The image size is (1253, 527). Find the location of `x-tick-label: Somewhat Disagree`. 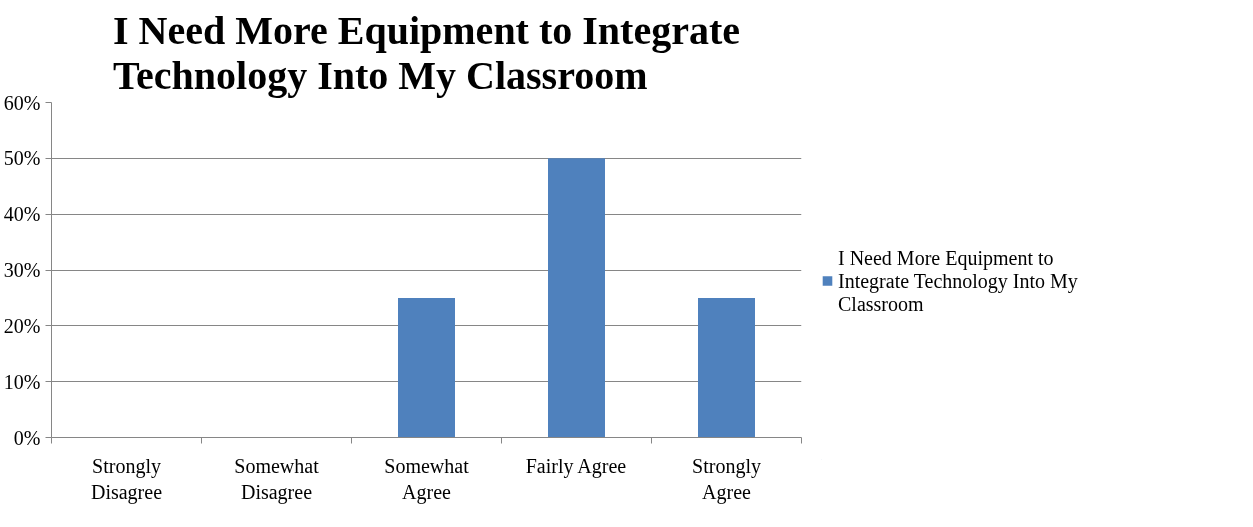

x-tick-label: Somewhat Disagree is located at coordinates (277, 479).